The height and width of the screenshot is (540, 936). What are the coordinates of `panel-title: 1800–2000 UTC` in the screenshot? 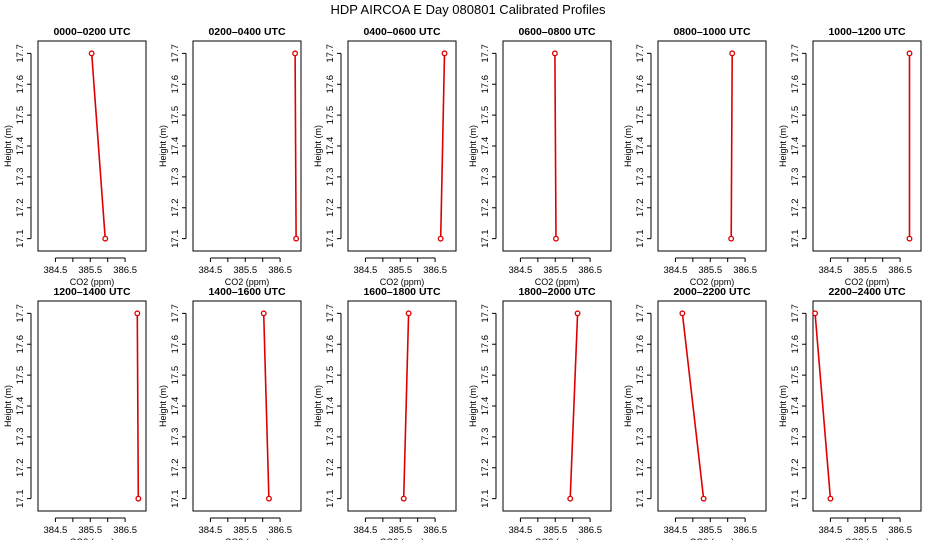 It's located at (556, 292).